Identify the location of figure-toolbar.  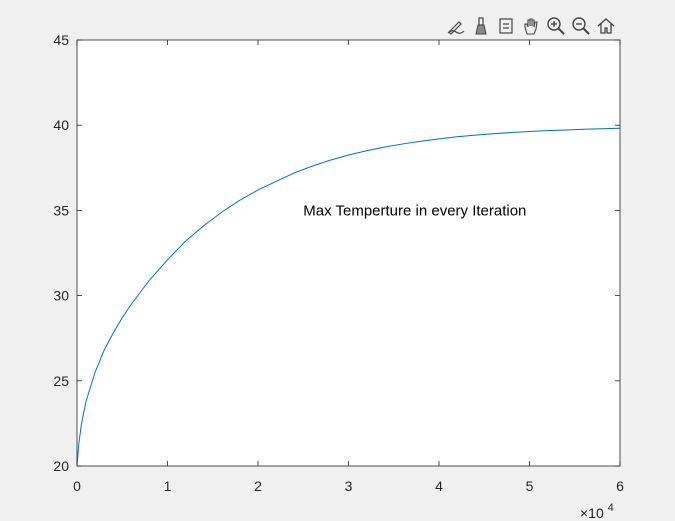
(531, 26).